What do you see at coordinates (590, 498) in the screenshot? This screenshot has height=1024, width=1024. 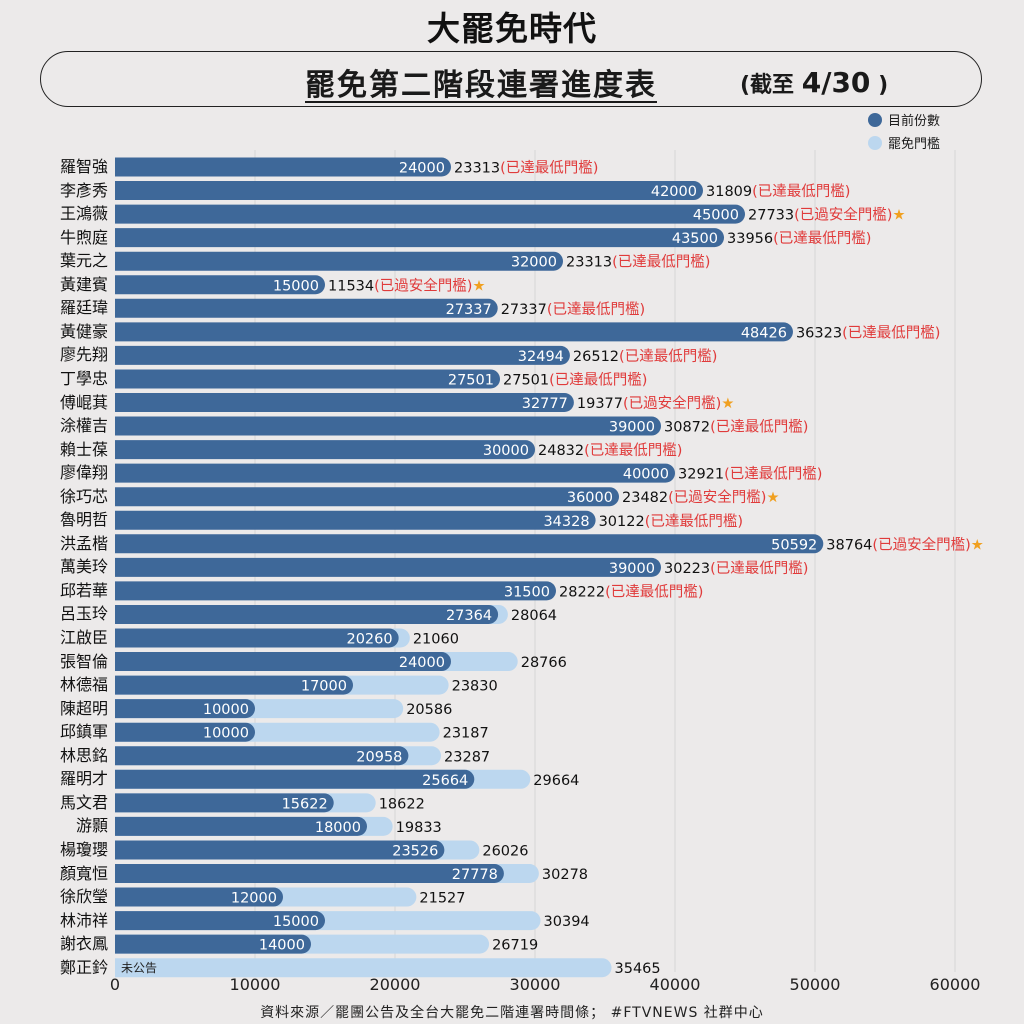 I see `current-value-label: 36000` at bounding box center [590, 498].